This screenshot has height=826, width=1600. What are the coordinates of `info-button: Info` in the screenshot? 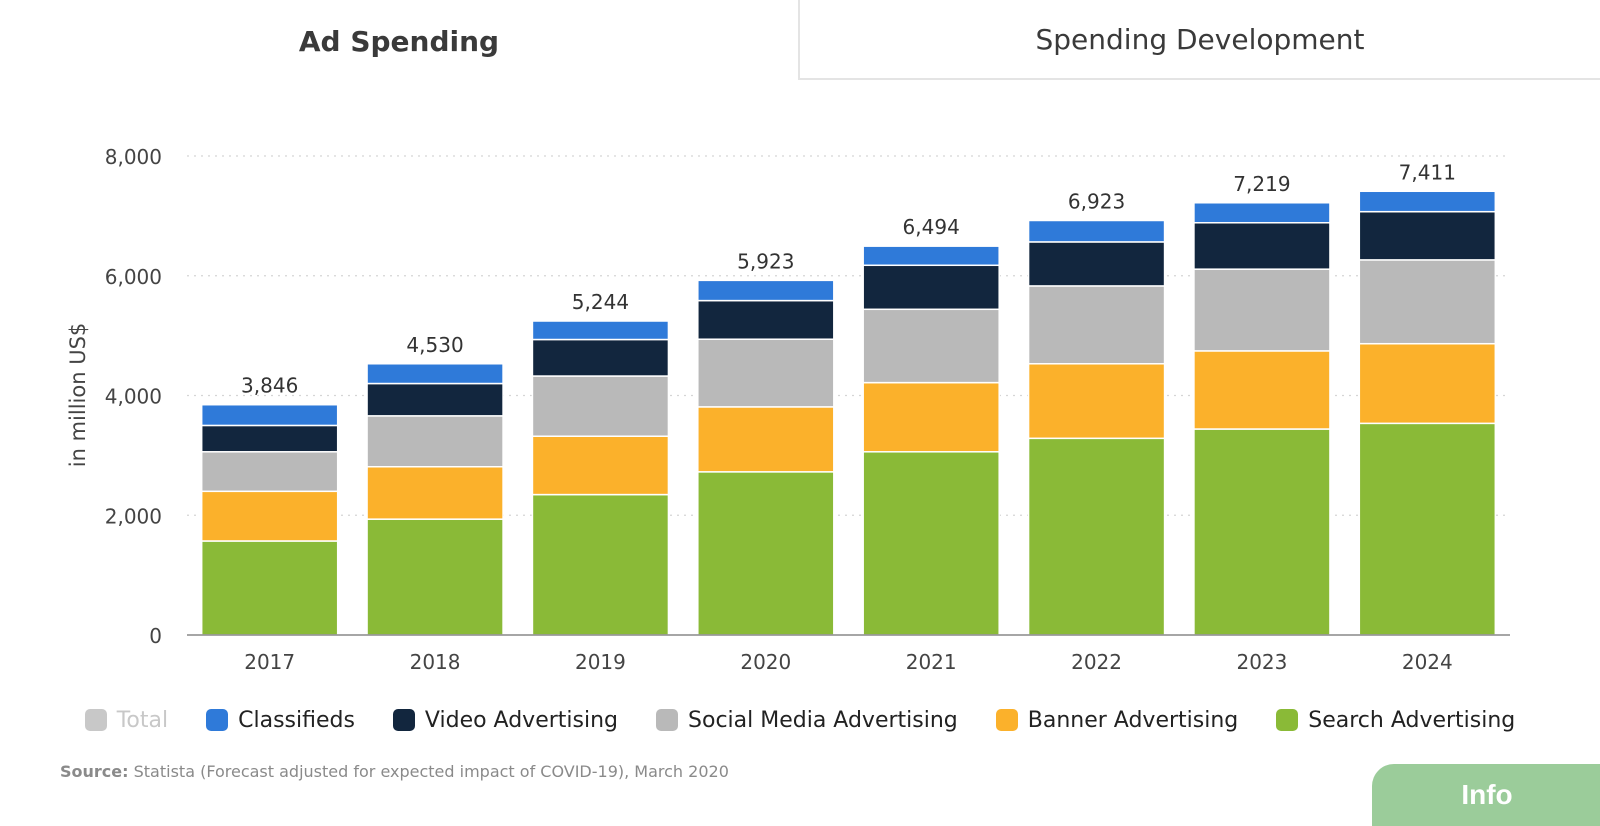 It's located at (1486, 795).